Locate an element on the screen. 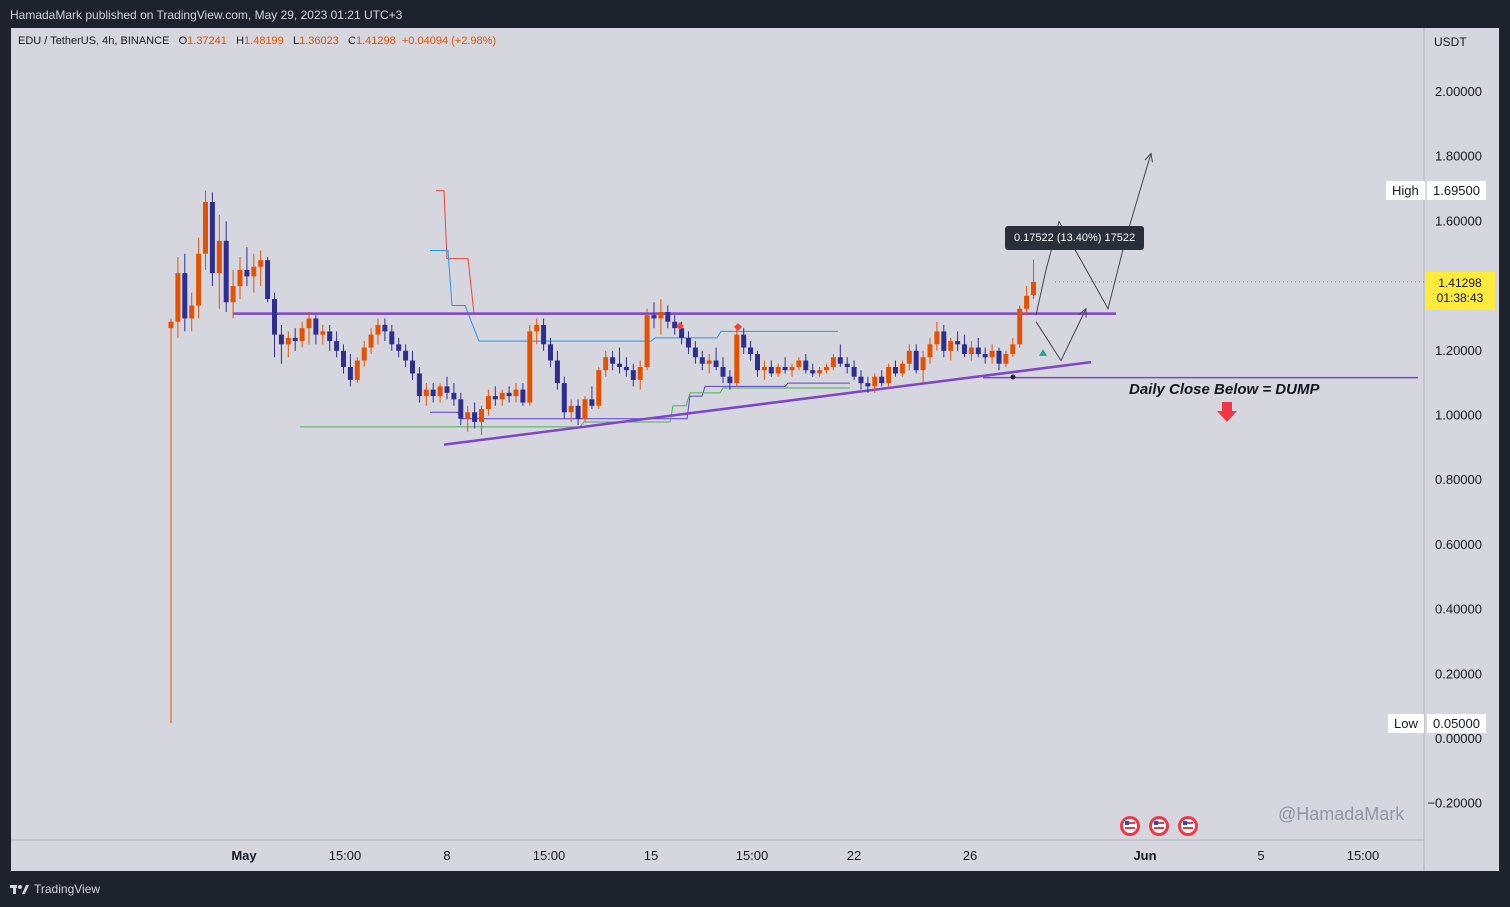 The image size is (1510, 907). y-tick-label: 1.20000 is located at coordinates (1458, 350).